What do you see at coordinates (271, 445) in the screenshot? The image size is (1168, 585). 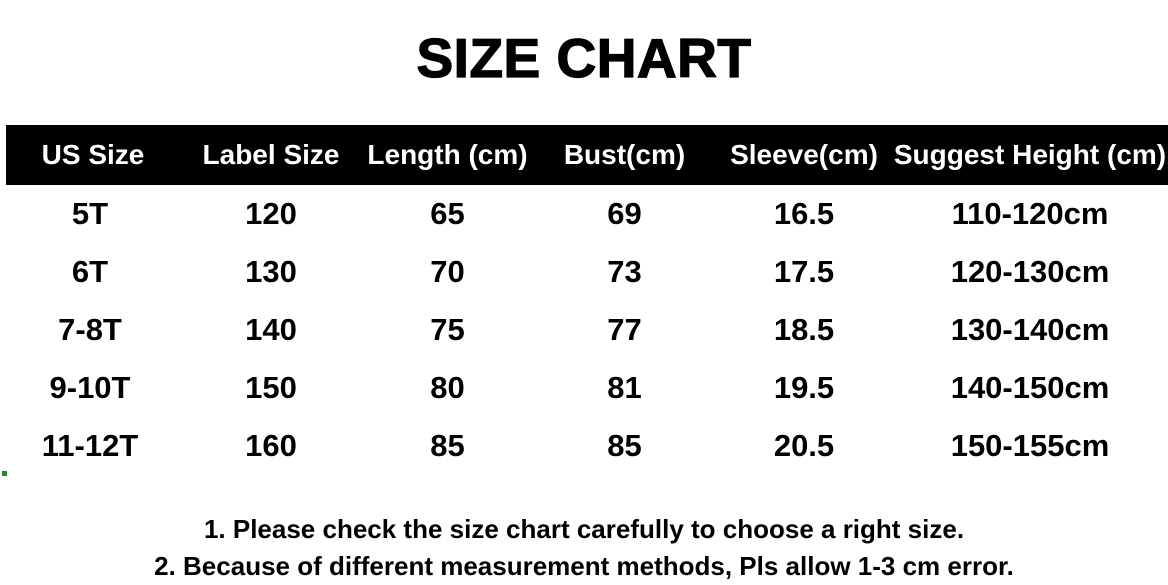 I see `cell-label-size: 160` at bounding box center [271, 445].